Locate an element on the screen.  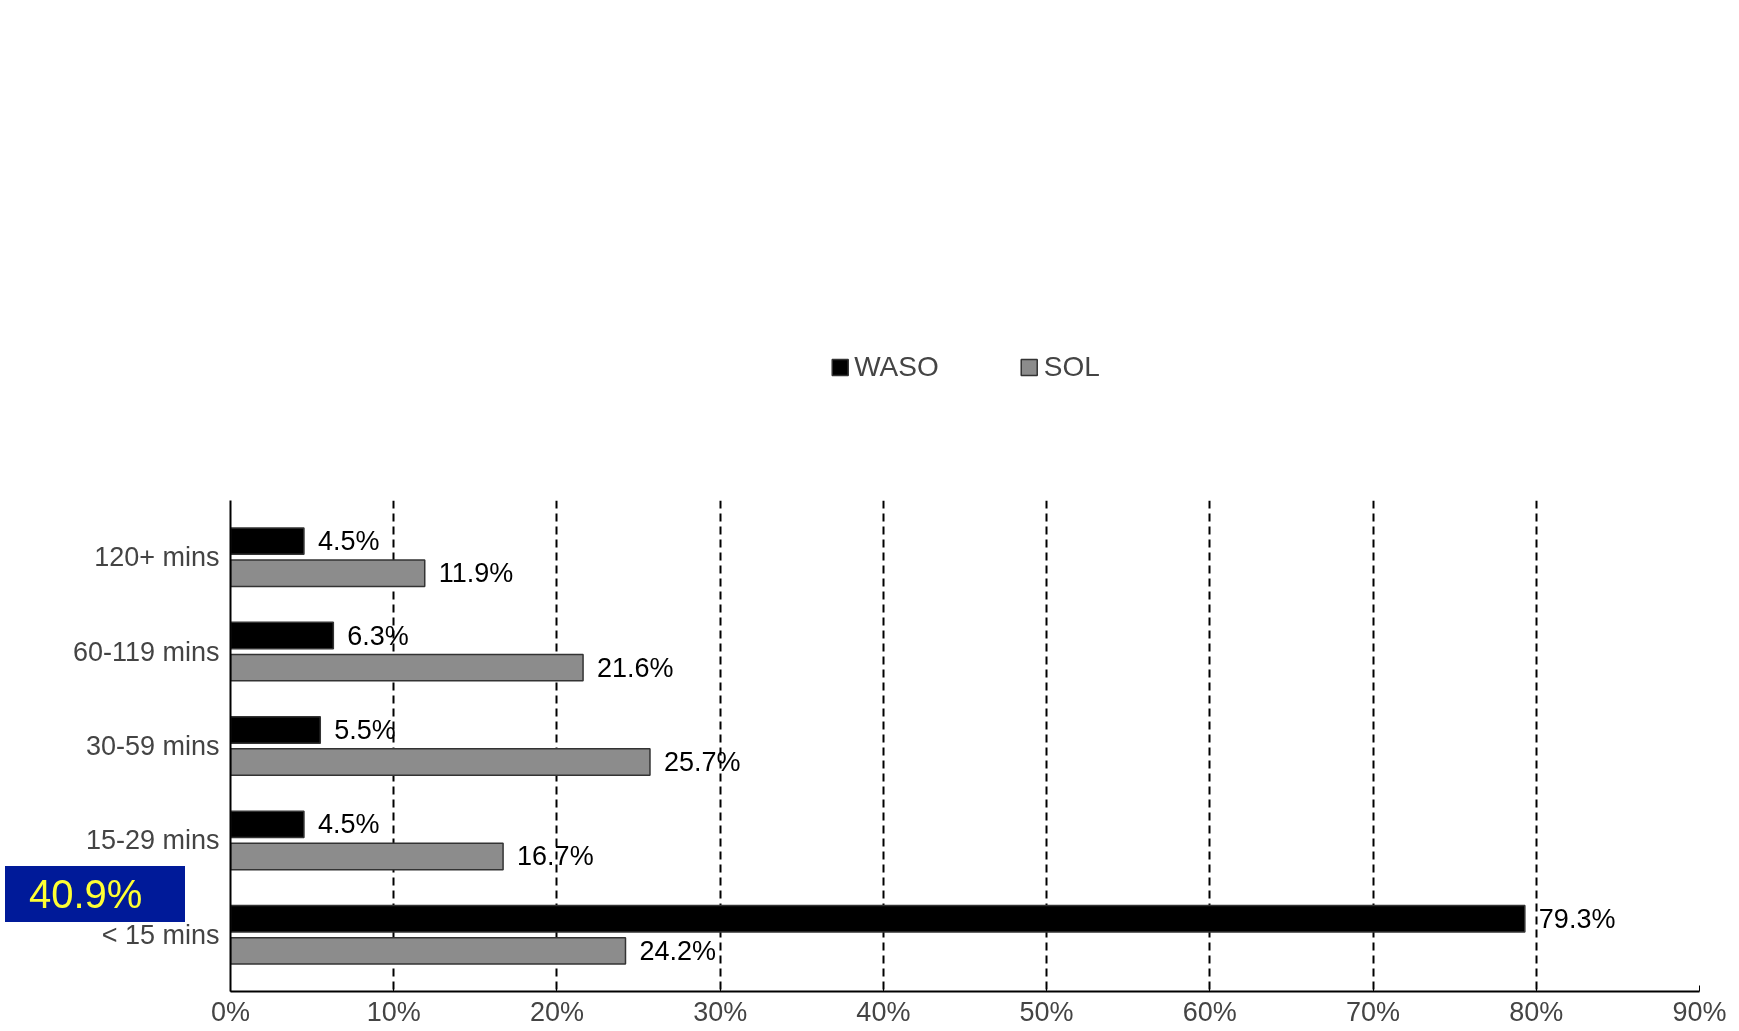
y-tick-label: 30-59 mins is located at coordinates (152, 746).